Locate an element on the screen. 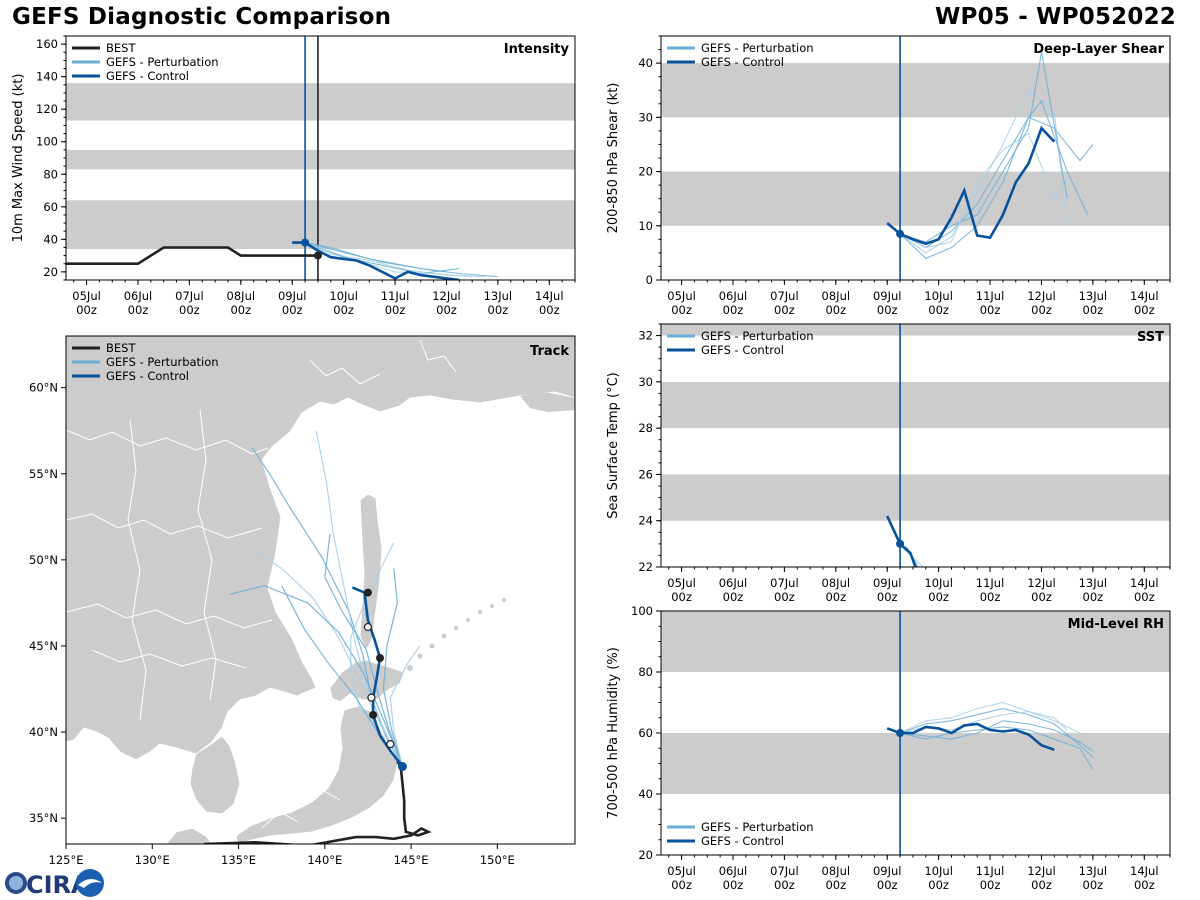 The image size is (1200, 900). shear-xtick-label-day: 14Jul is located at coordinates (1144, 296).